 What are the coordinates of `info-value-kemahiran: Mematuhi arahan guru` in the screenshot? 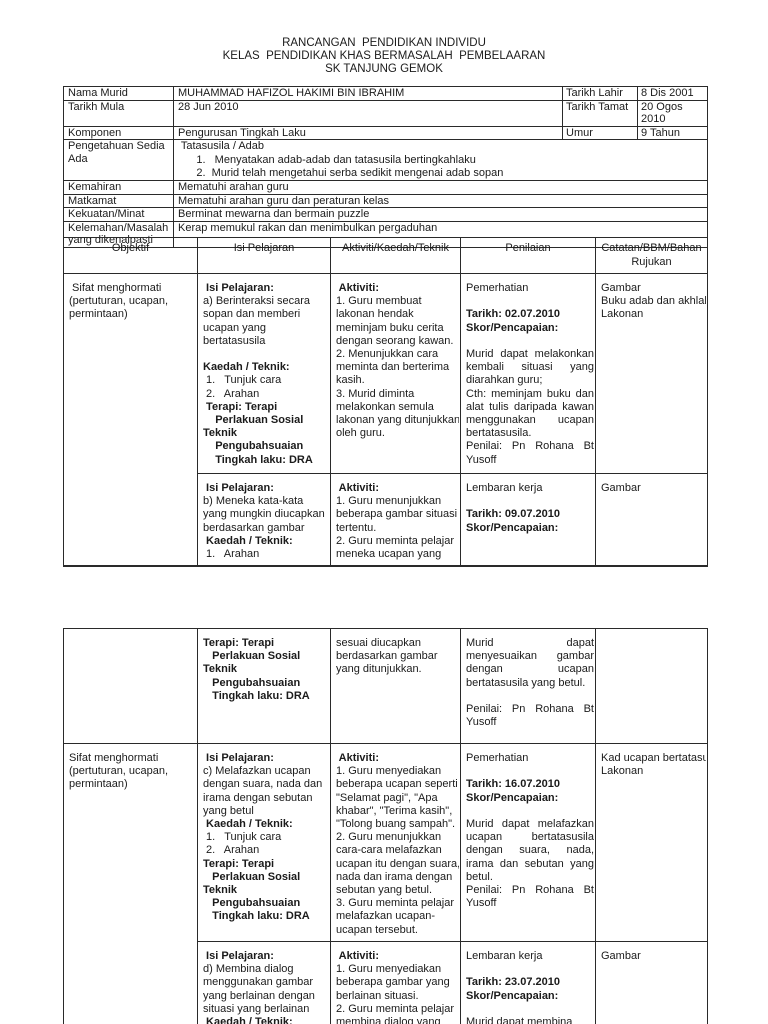 It's located at (440, 187).